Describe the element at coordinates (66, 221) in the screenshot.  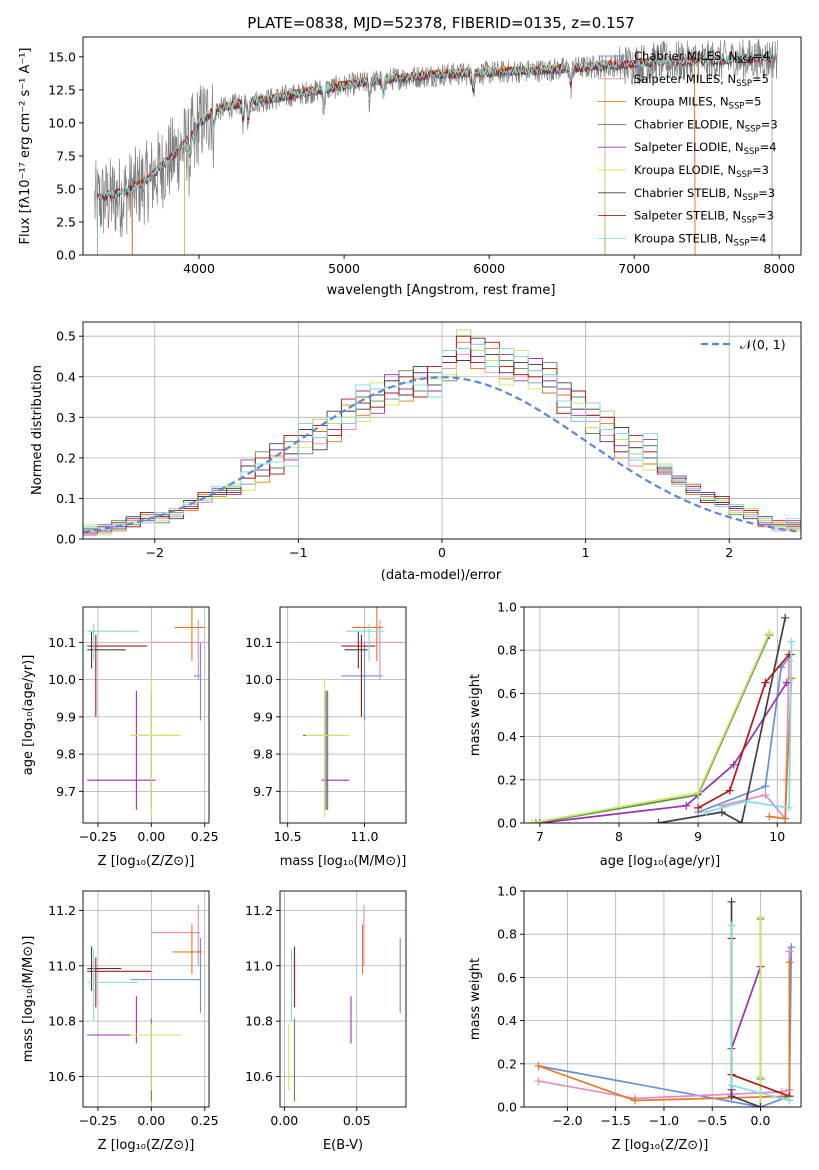
I see `spectrum-ytick-label: 2.5` at that location.